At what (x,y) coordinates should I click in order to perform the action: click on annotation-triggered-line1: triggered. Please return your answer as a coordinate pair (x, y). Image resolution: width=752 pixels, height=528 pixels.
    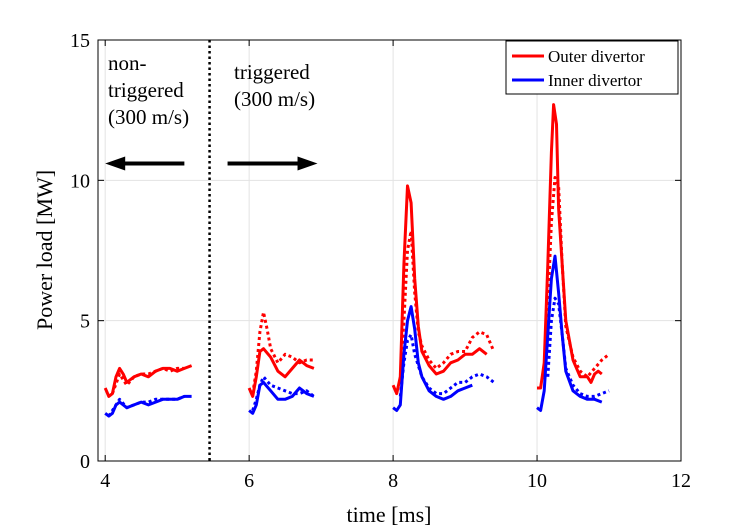
    Looking at the image, I should click on (272, 72).